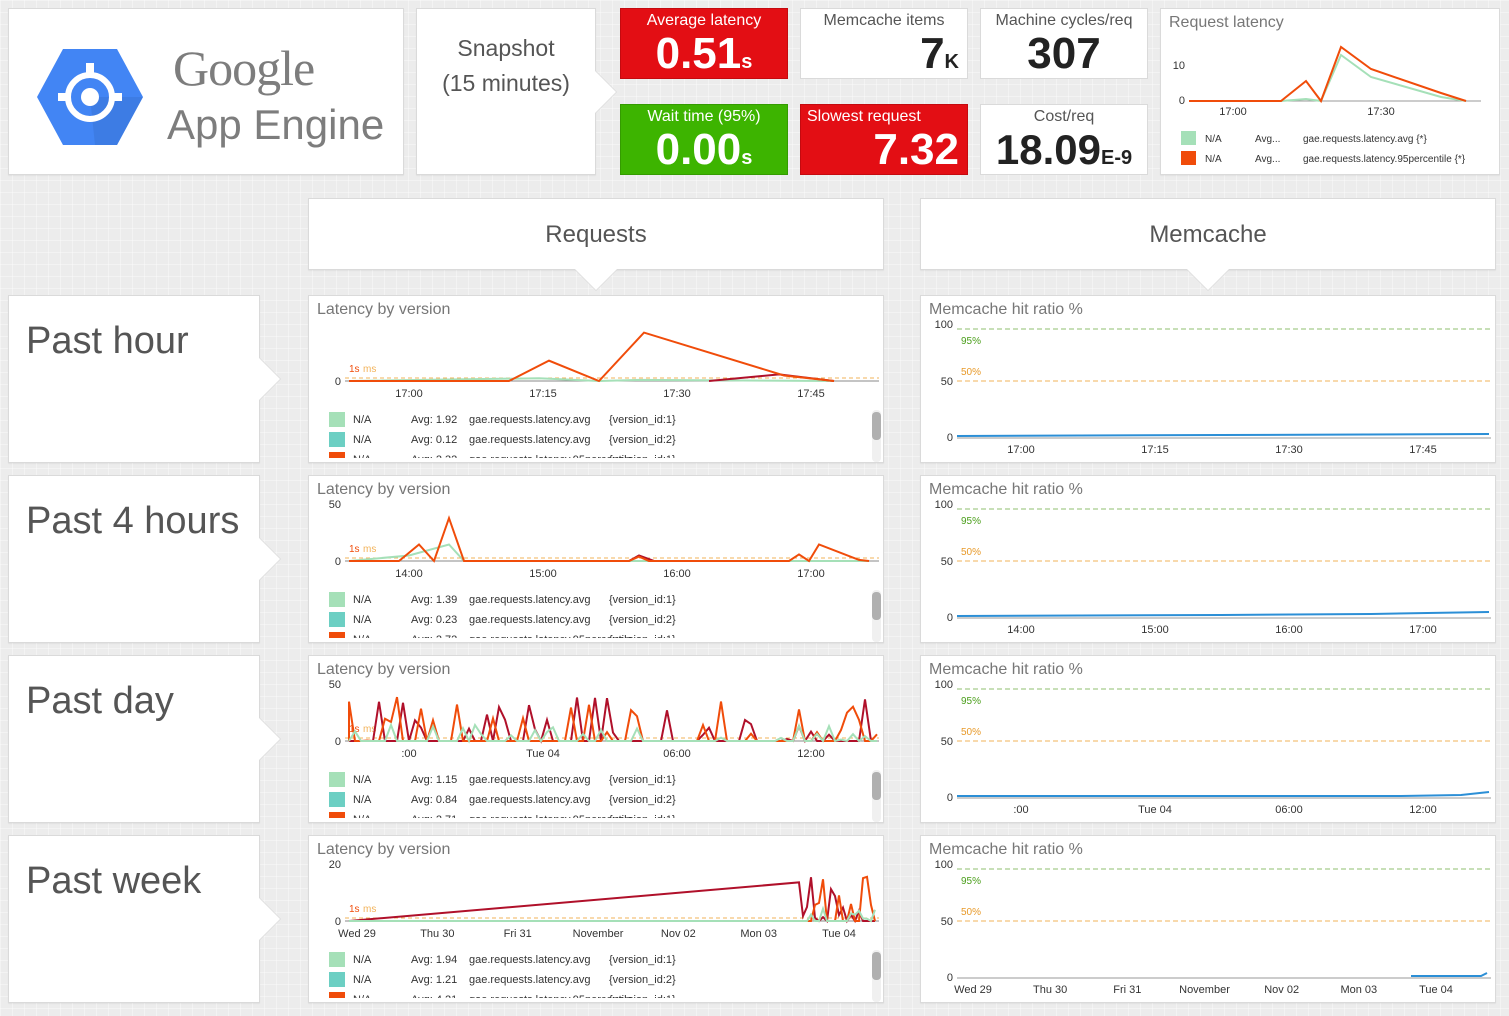 The height and width of the screenshot is (1016, 1509). What do you see at coordinates (884, 43) in the screenshot?
I see `memcache-items-tile: Memcache items 7K` at bounding box center [884, 43].